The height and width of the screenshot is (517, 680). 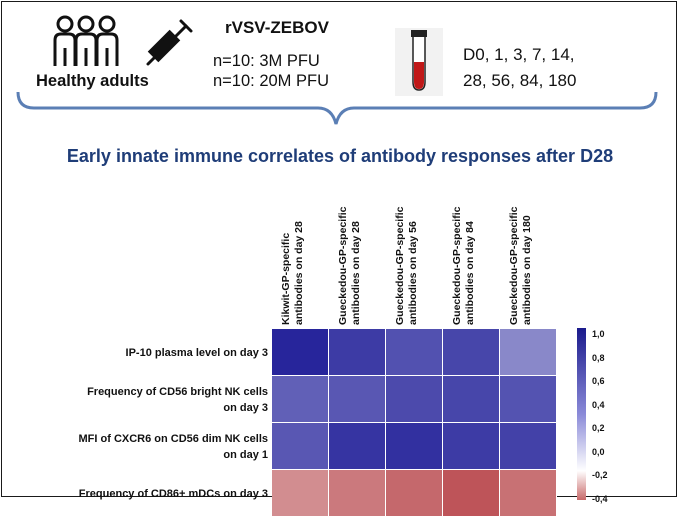 What do you see at coordinates (598, 428) in the screenshot?
I see `colorbar-tick: 0,2` at bounding box center [598, 428].